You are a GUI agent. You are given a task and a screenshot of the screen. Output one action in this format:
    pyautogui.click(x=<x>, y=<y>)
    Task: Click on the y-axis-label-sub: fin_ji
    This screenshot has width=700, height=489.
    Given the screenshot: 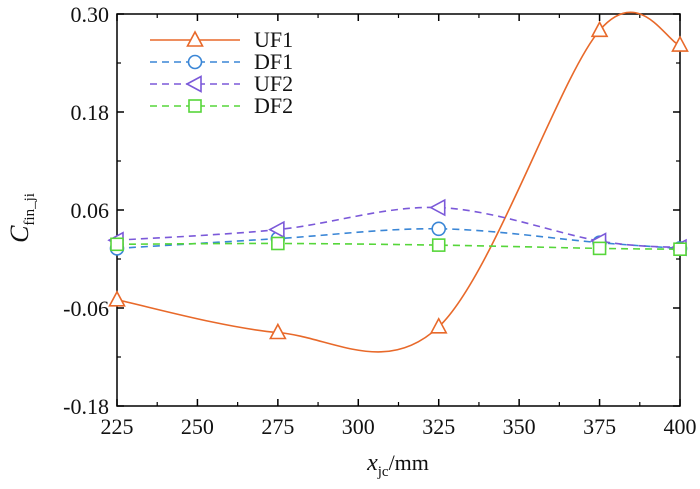 What is the action you would take?
    pyautogui.click(x=30, y=209)
    